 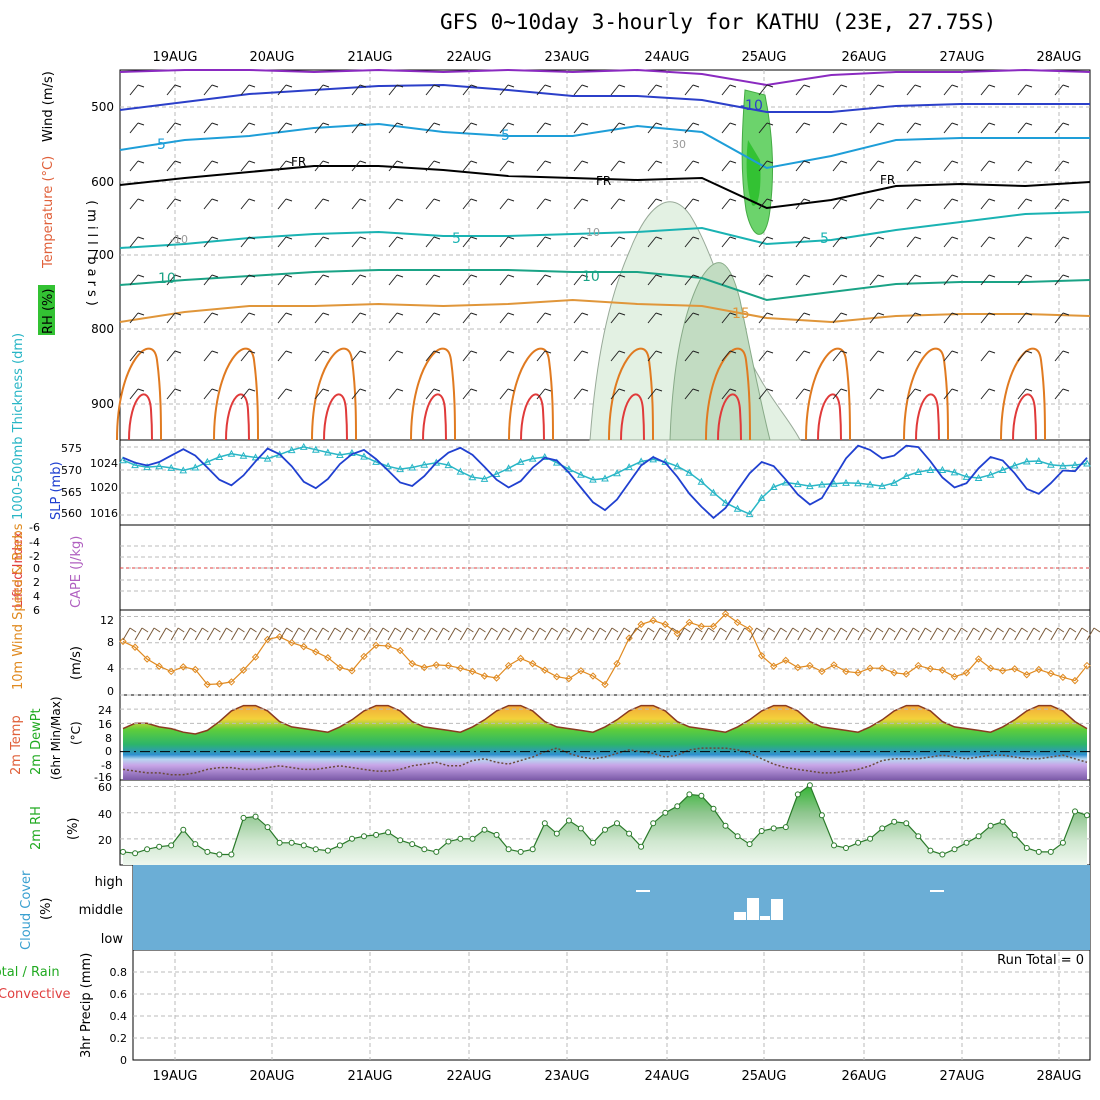 What do you see at coordinates (110, 691) in the screenshot?
I see `wind-tick: 0` at bounding box center [110, 691].